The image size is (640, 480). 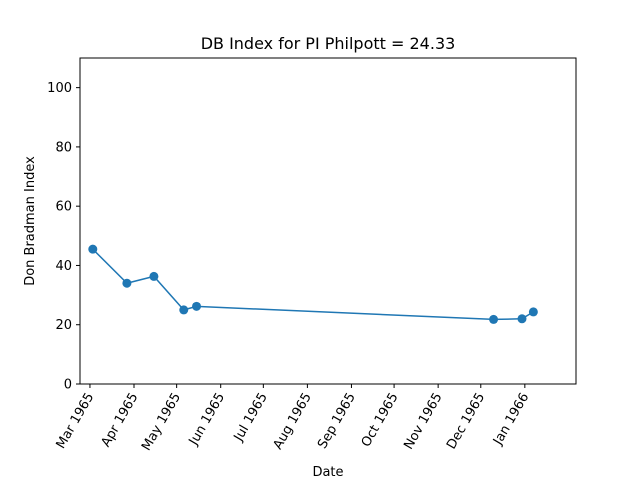 I want to click on x-tick-label: Jun 1965, so click(x=207, y=420).